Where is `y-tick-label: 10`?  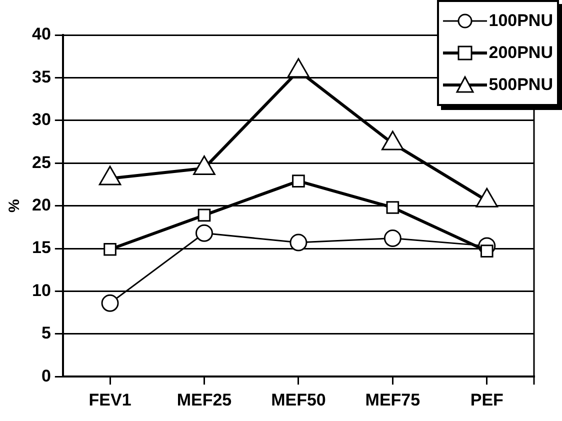 y-tick-label: 10 is located at coordinates (41, 290).